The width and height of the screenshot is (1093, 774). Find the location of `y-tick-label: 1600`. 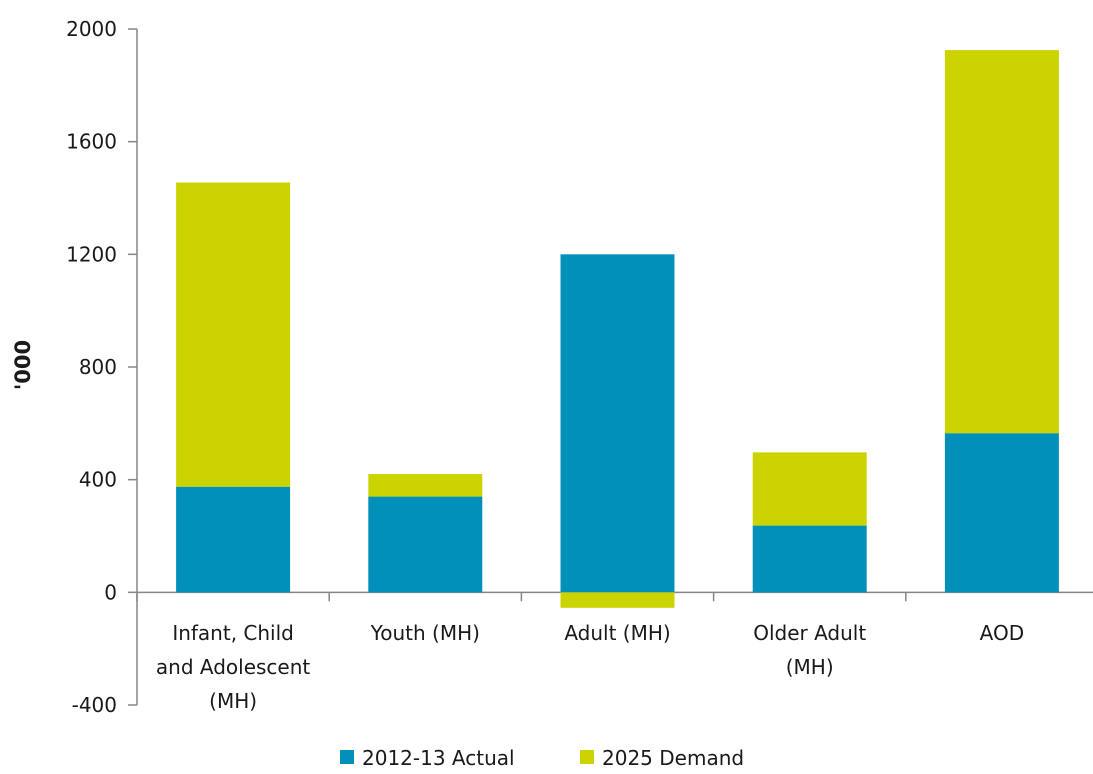

y-tick-label: 1600 is located at coordinates (91, 142).